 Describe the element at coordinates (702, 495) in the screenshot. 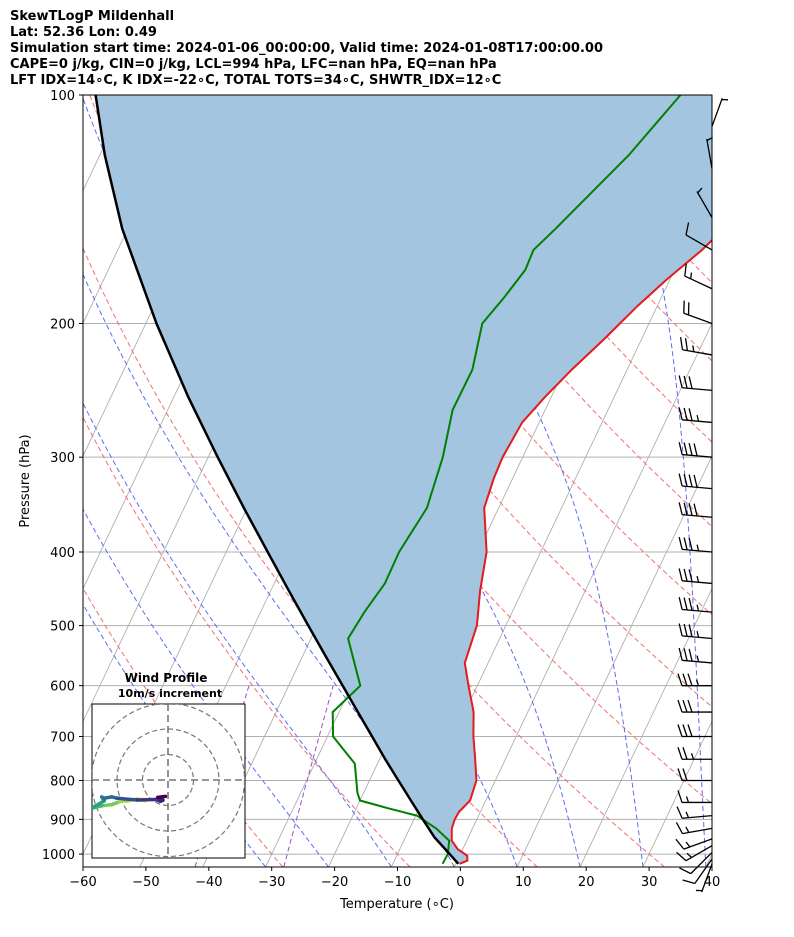

I see `wind-barbs` at that location.